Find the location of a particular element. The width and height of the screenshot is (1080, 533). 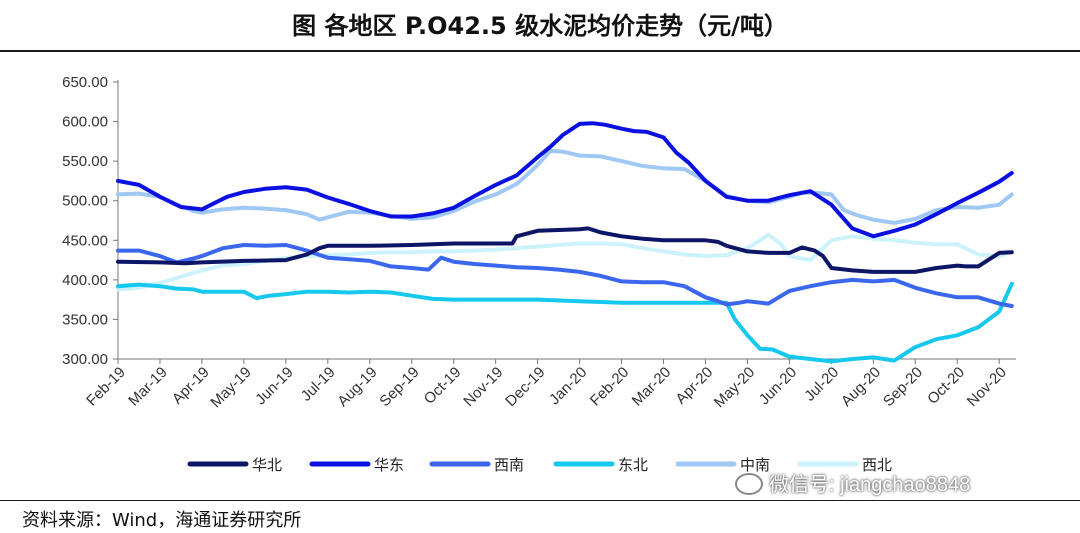

x-tick-label: Nov-19 is located at coordinates (483, 387).